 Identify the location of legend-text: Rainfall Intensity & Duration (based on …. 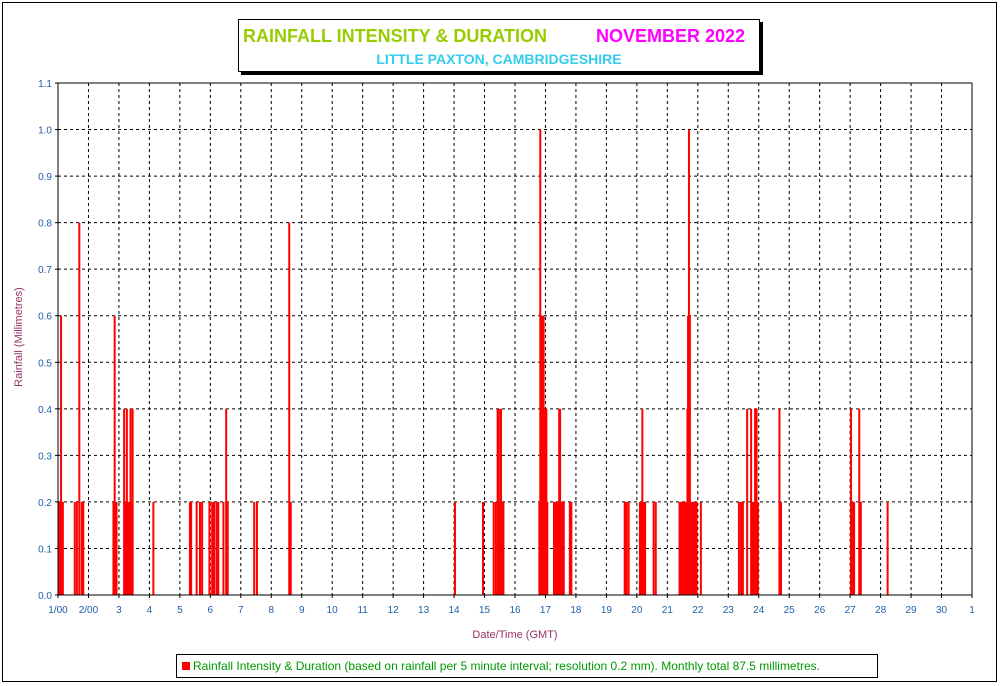
(506, 666).